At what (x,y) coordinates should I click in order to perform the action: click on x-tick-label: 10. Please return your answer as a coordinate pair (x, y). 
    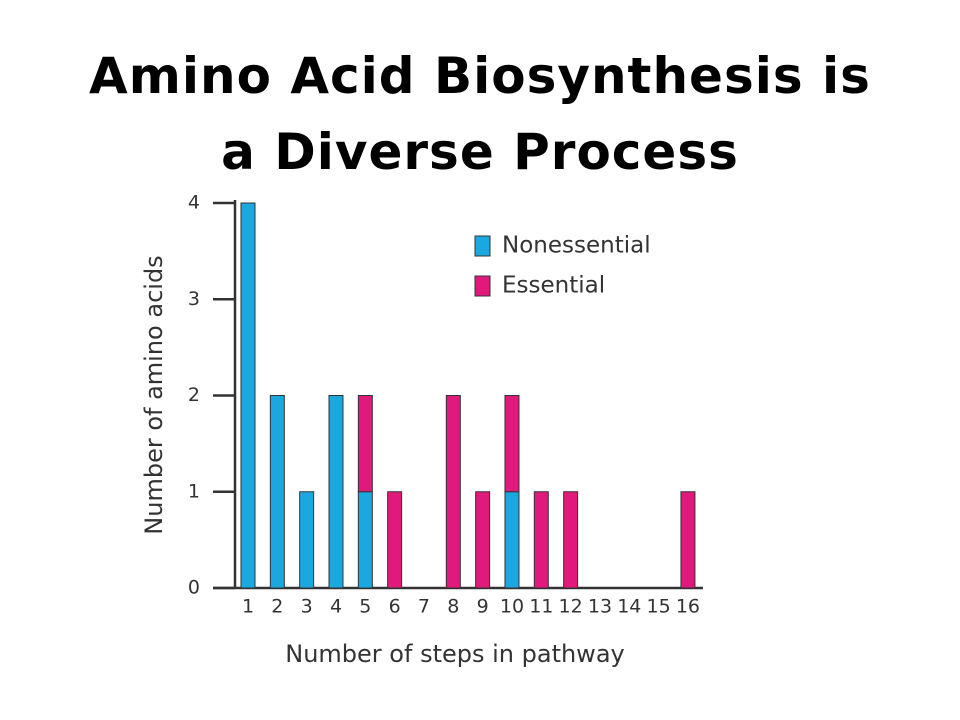
    Looking at the image, I should click on (512, 607).